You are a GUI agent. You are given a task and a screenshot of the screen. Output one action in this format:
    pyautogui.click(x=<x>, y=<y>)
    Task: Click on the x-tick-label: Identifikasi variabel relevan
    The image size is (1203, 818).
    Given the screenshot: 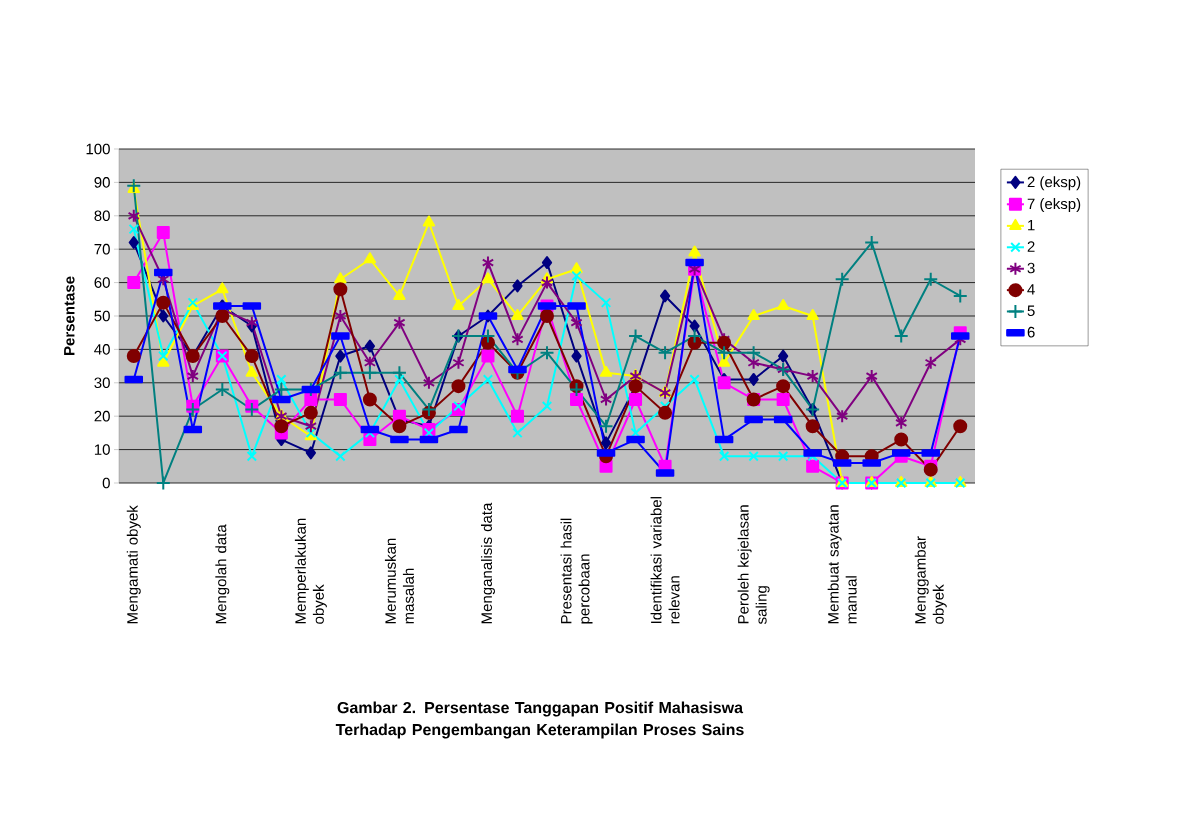 What is the action you would take?
    pyautogui.click(x=665, y=560)
    